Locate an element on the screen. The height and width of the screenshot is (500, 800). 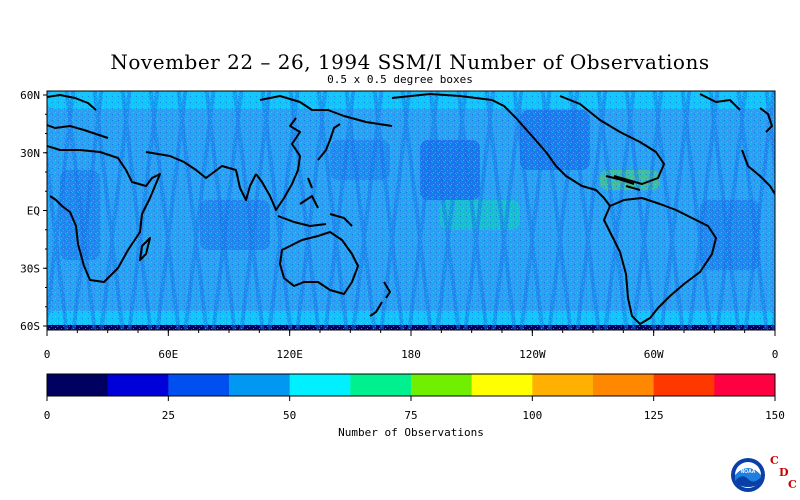
coast-japan is located at coordinates (329, 142).